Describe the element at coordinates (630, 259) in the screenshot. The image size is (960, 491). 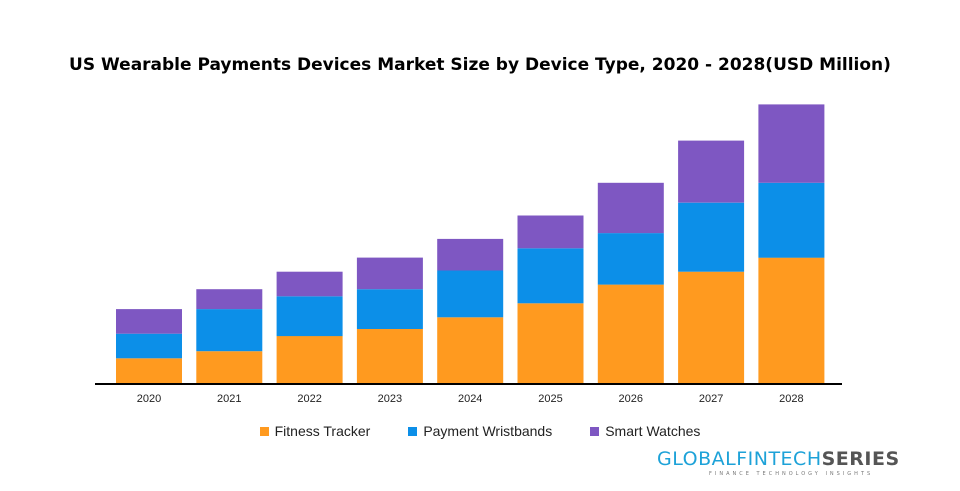
I see `bar-payment-wristbands-2026` at that location.